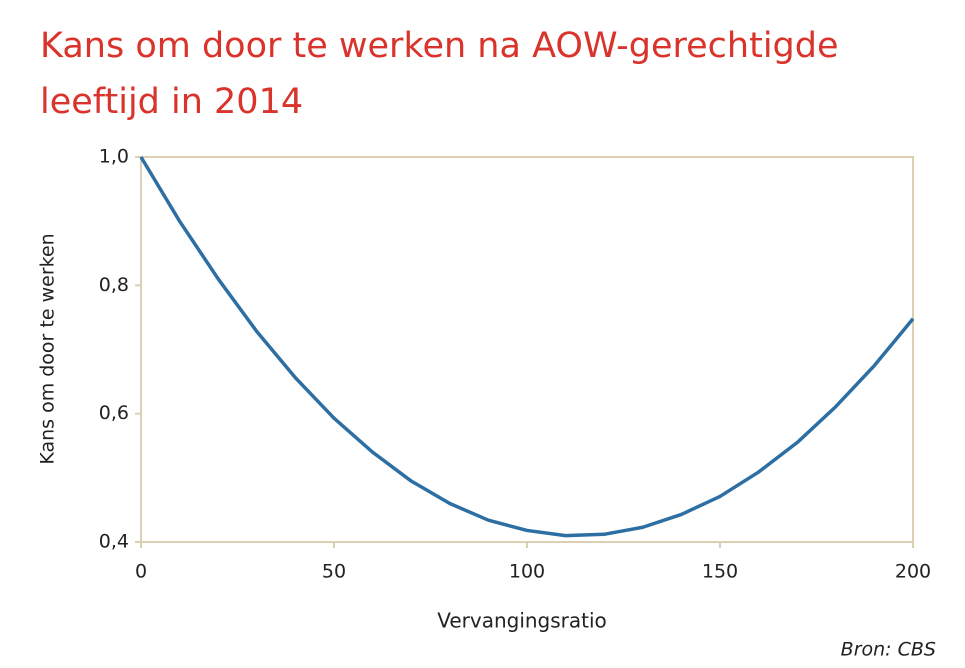 This screenshot has height=668, width=965. What do you see at coordinates (114, 157) in the screenshot?
I see `y-tick-label: 1,0` at bounding box center [114, 157].